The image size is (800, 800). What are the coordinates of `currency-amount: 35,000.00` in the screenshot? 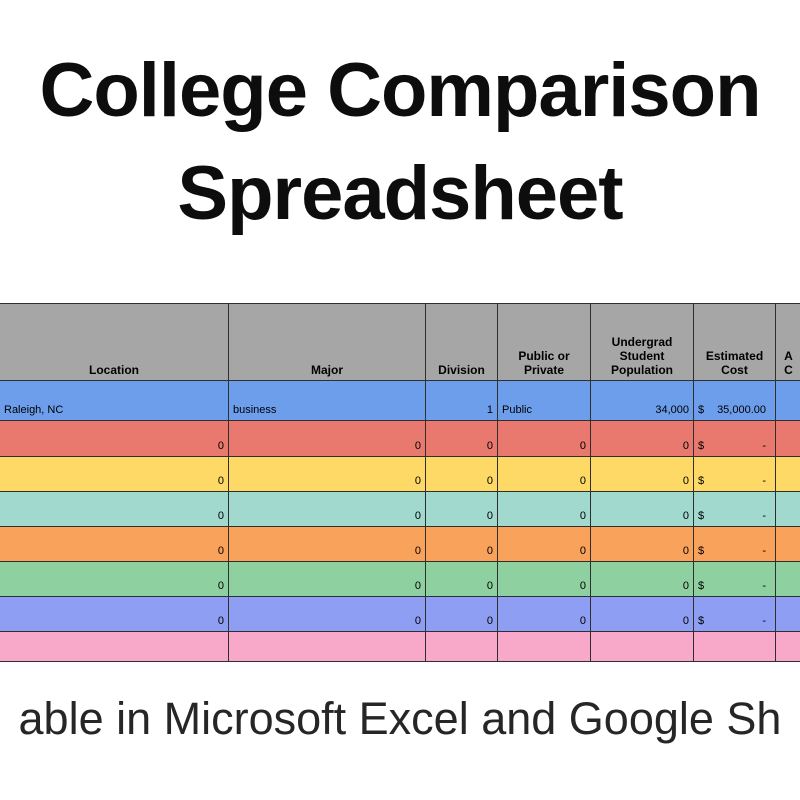 It's located at (741, 410).